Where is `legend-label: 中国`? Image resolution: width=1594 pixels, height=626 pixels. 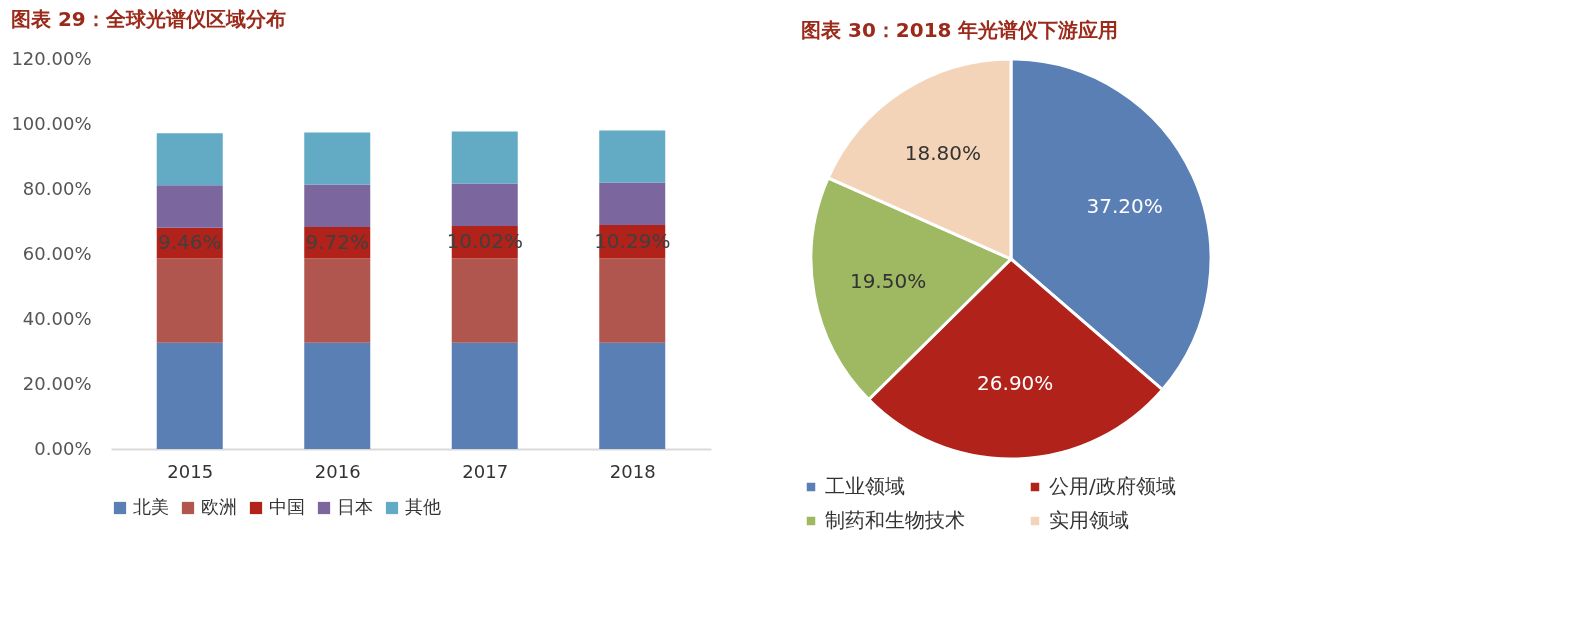
legend-label: 中国 is located at coordinates (287, 506).